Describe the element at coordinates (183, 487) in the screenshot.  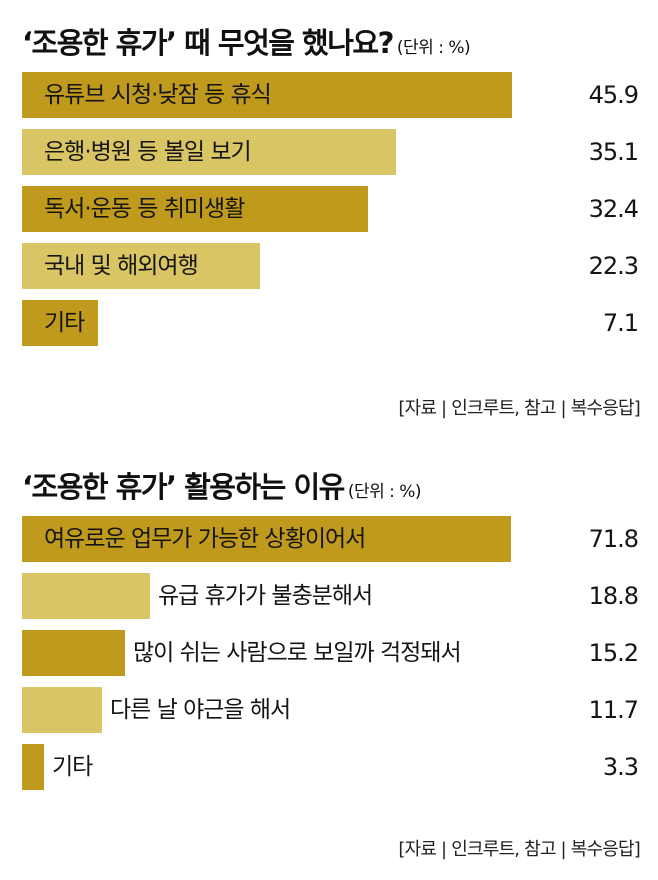
I see `chart-title-text: ‘조용한 휴가’ 활용하는 이유` at that location.